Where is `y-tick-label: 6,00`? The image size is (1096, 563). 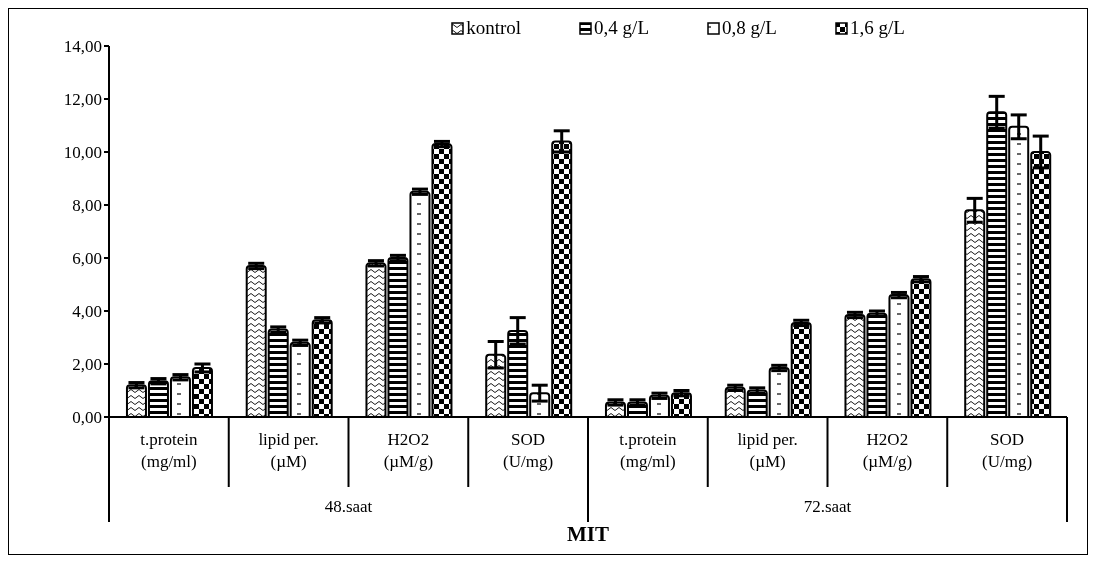 y-tick-label: 6,00 is located at coordinates (87, 259).